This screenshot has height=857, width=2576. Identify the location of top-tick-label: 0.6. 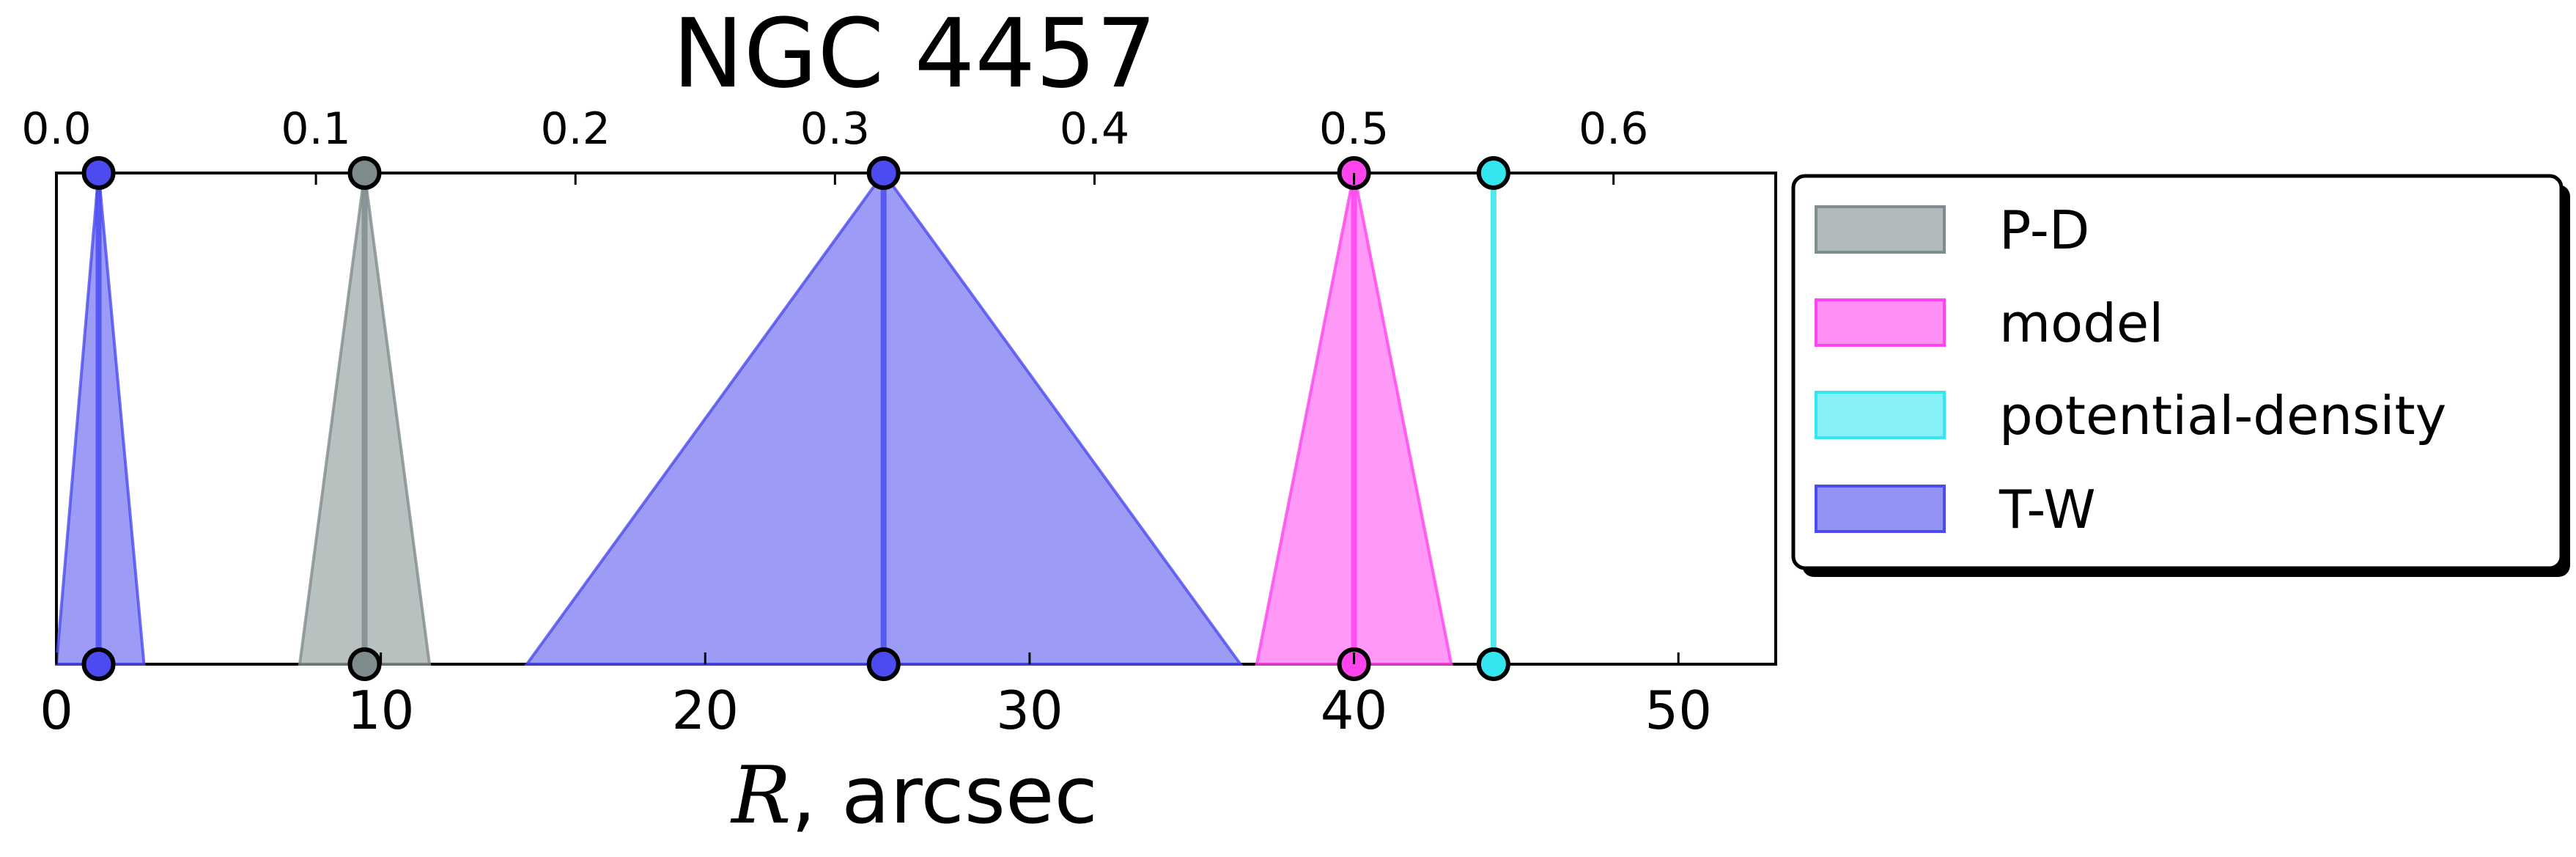
(1613, 129).